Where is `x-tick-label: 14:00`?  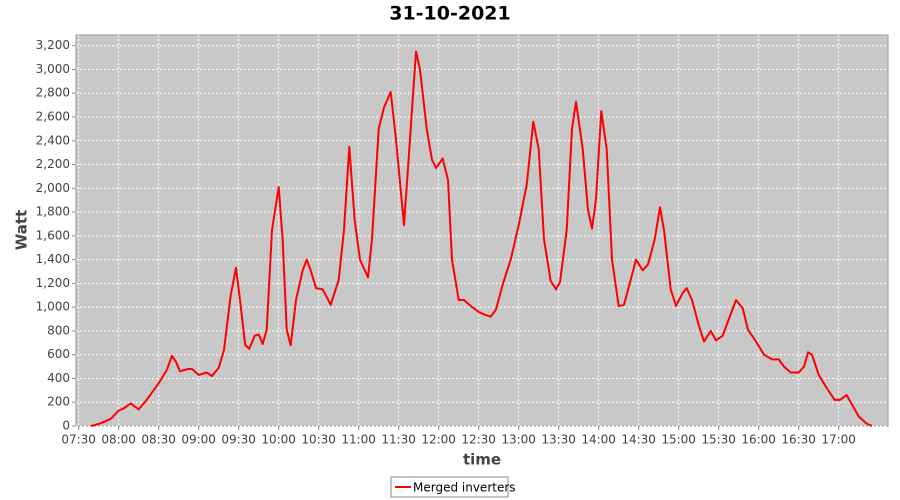
x-tick-label: 14:00 is located at coordinates (598, 440).